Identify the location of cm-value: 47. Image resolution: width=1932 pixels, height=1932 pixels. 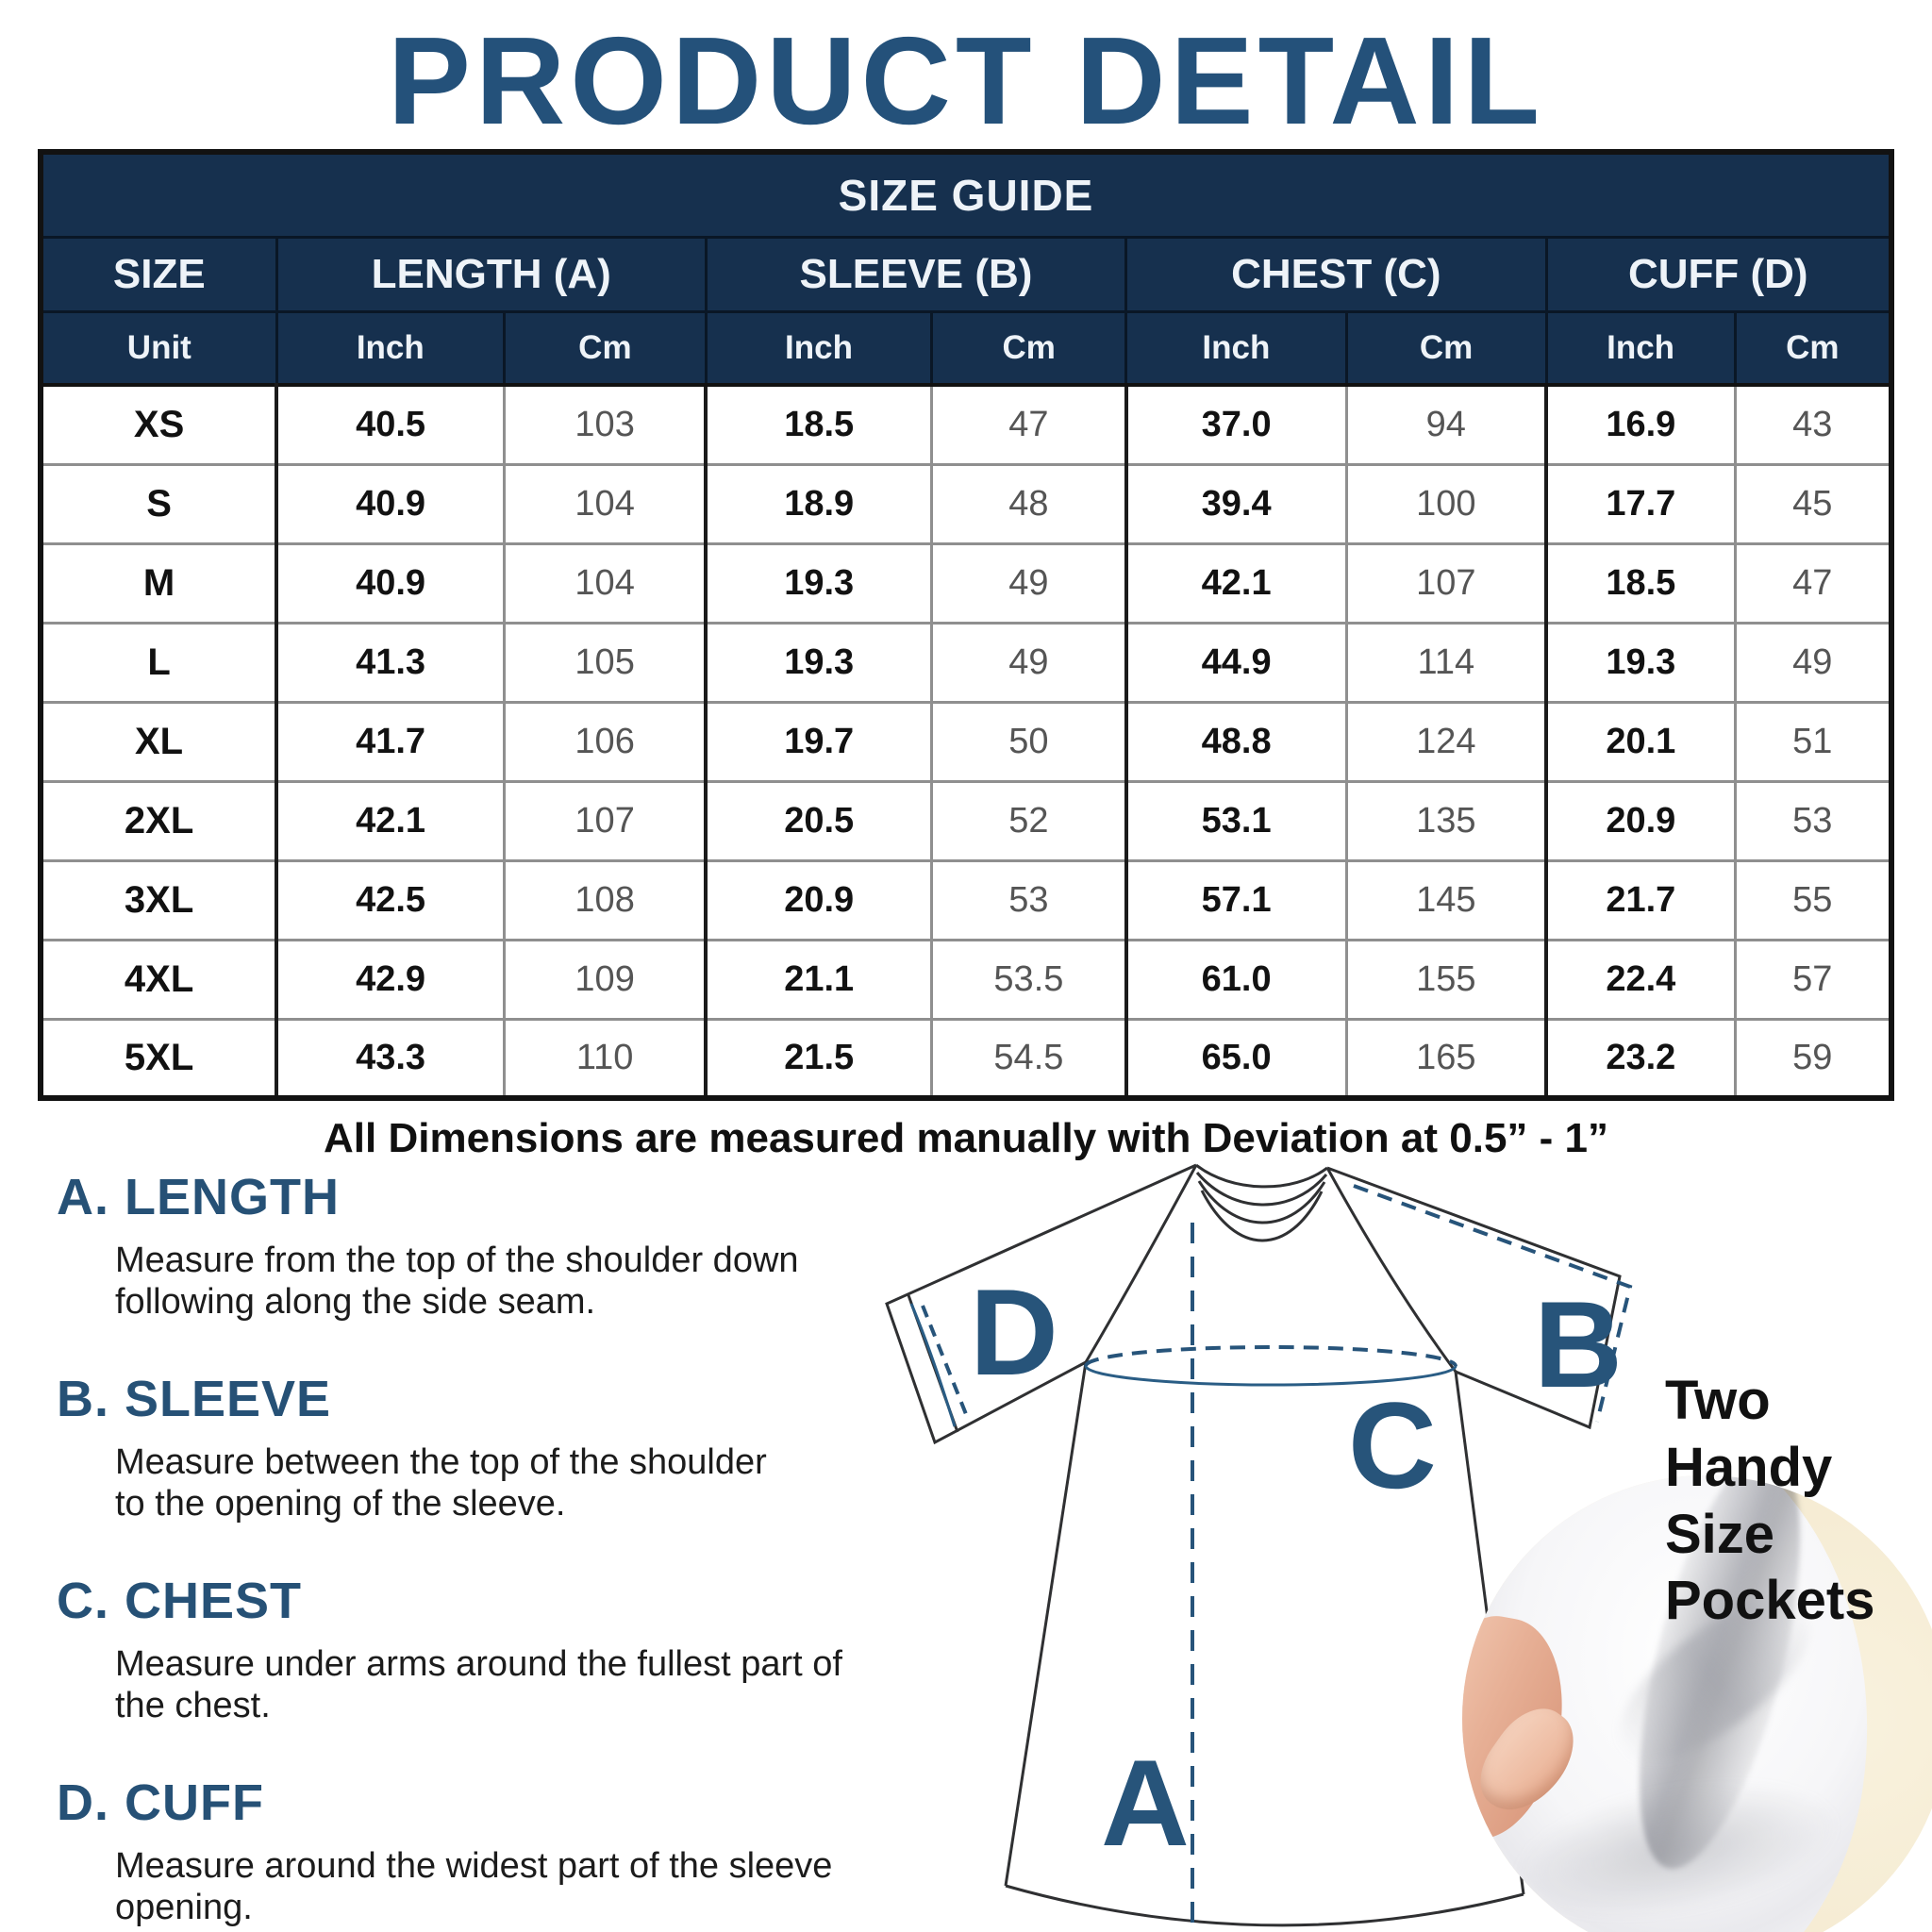
(1028, 423).